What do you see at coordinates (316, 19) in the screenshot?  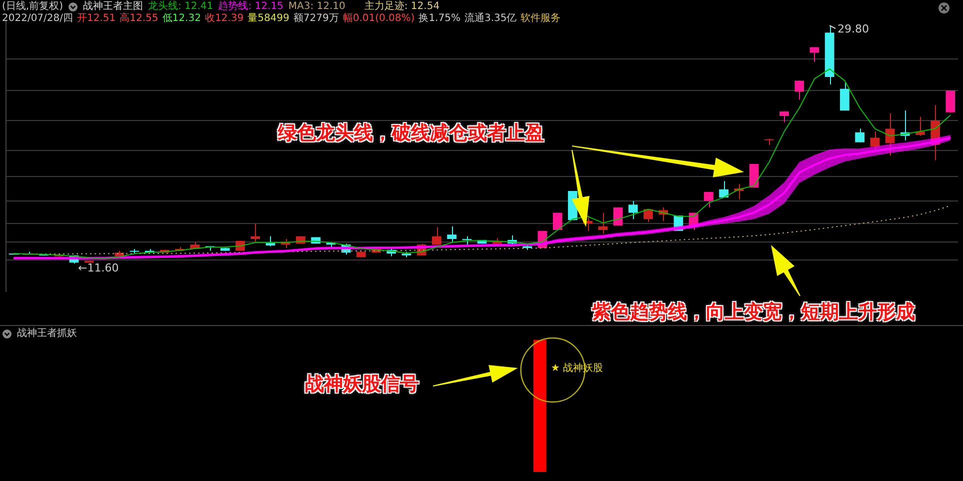 I see `annotation: 额7279万` at bounding box center [316, 19].